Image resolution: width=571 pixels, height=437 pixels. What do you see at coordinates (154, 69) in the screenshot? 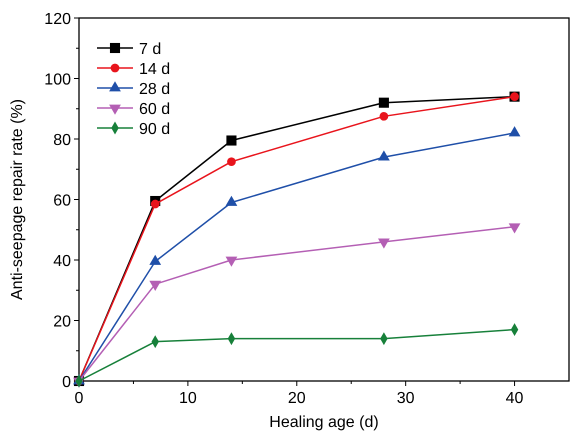
I see `legend-label: 14 d` at bounding box center [154, 69].